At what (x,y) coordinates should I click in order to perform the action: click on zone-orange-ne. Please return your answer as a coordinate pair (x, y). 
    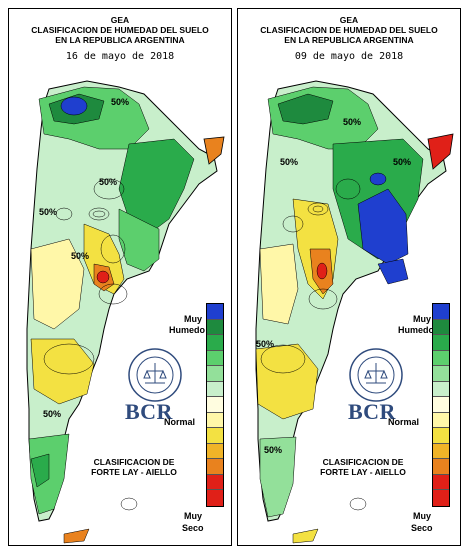
    Looking at the image, I should click on (214, 150).